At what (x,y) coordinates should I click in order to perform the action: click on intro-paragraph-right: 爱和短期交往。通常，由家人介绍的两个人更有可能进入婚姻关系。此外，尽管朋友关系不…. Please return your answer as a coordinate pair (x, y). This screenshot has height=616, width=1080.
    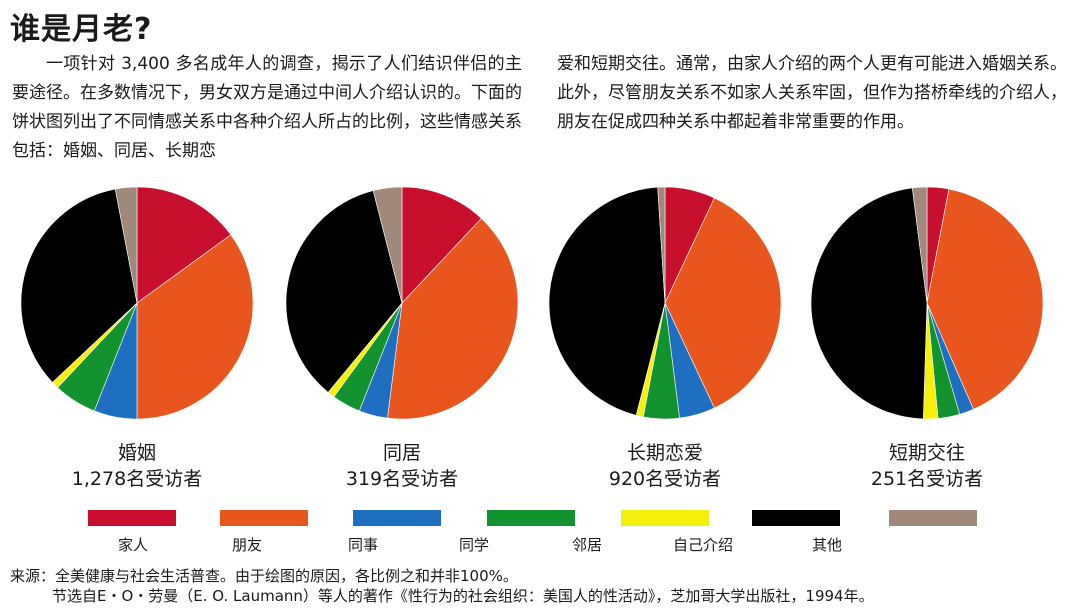
    Looking at the image, I should click on (812, 93).